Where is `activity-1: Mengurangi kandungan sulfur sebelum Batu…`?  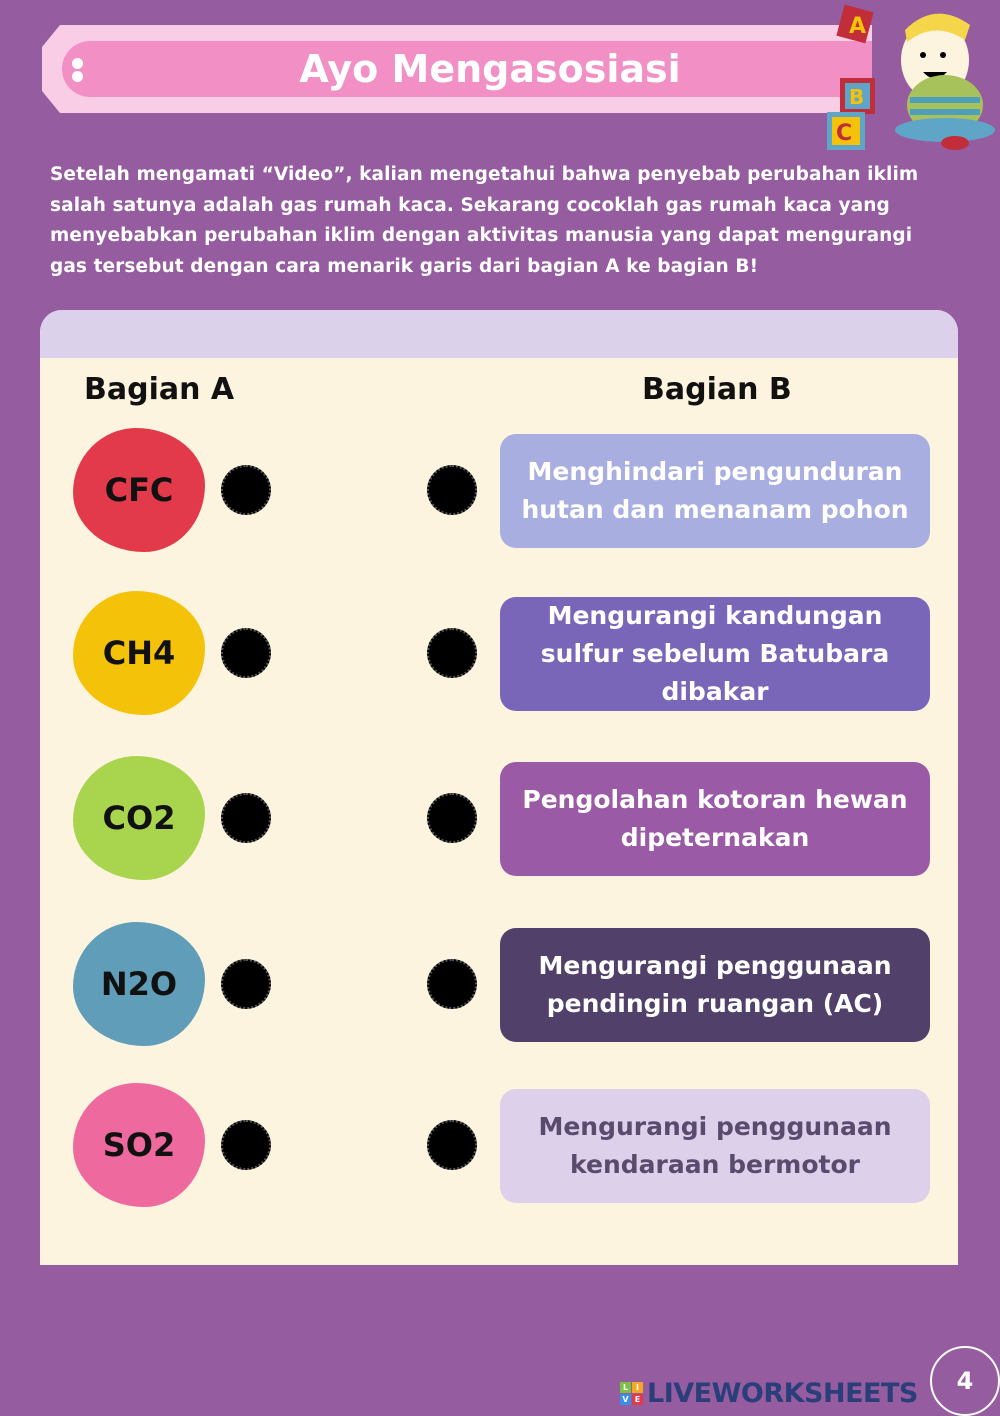
activity-1: Mengurangi kandungan sulfur sebelum Batu… is located at coordinates (715, 654).